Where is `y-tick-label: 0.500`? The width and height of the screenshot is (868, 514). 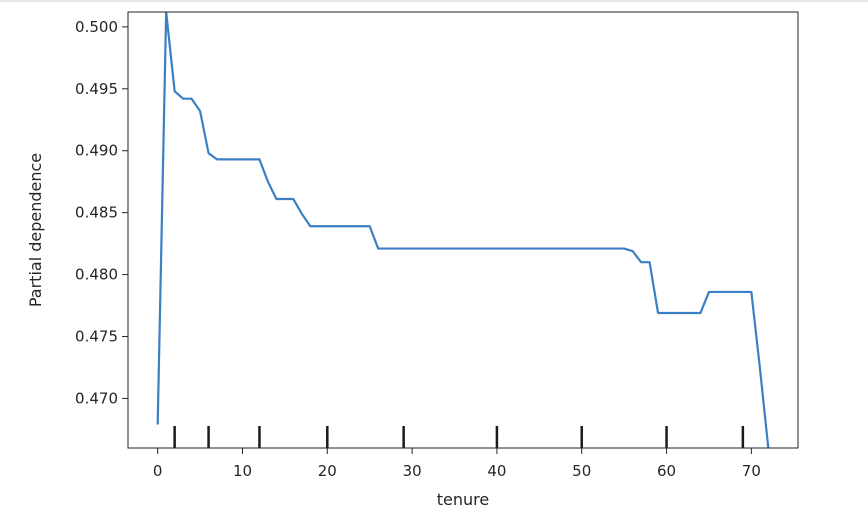
y-tick-label: 0.500 is located at coordinates (96, 27).